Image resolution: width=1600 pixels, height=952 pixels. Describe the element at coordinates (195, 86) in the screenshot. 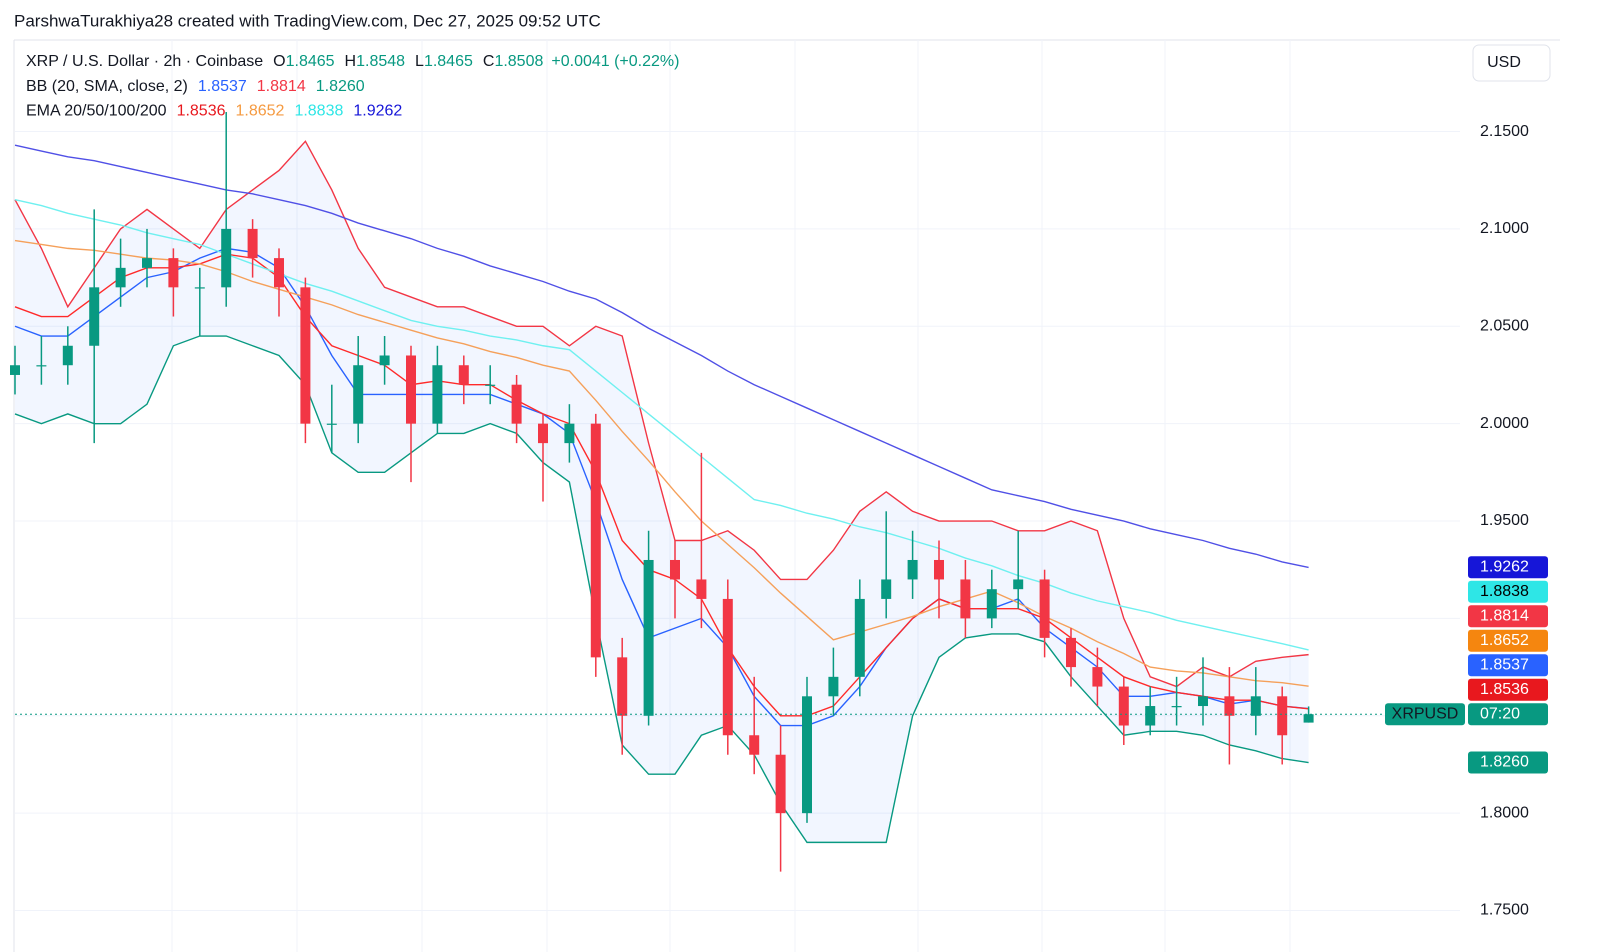

I see `legend-indicator-line: BB (20, SMA, close, 2) 1.8537 1.8814 1.8260` at that location.